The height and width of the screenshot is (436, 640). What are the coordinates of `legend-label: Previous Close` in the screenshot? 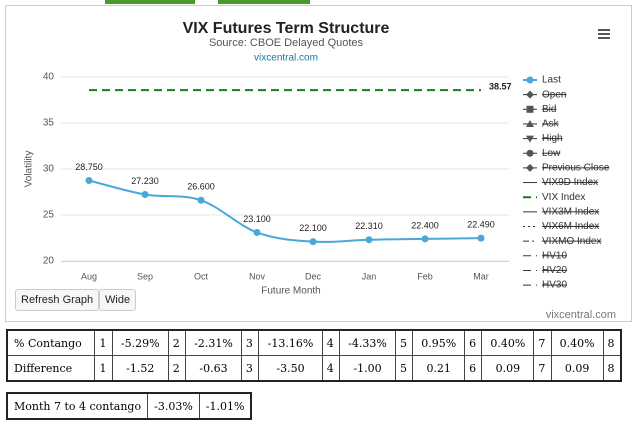 It's located at (576, 168).